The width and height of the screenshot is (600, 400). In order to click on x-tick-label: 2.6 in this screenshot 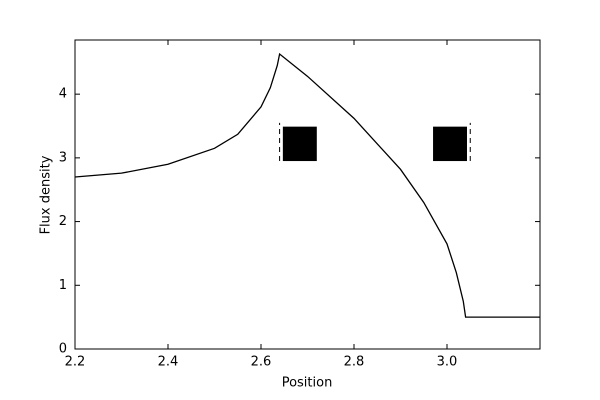, I will do `click(261, 362)`.